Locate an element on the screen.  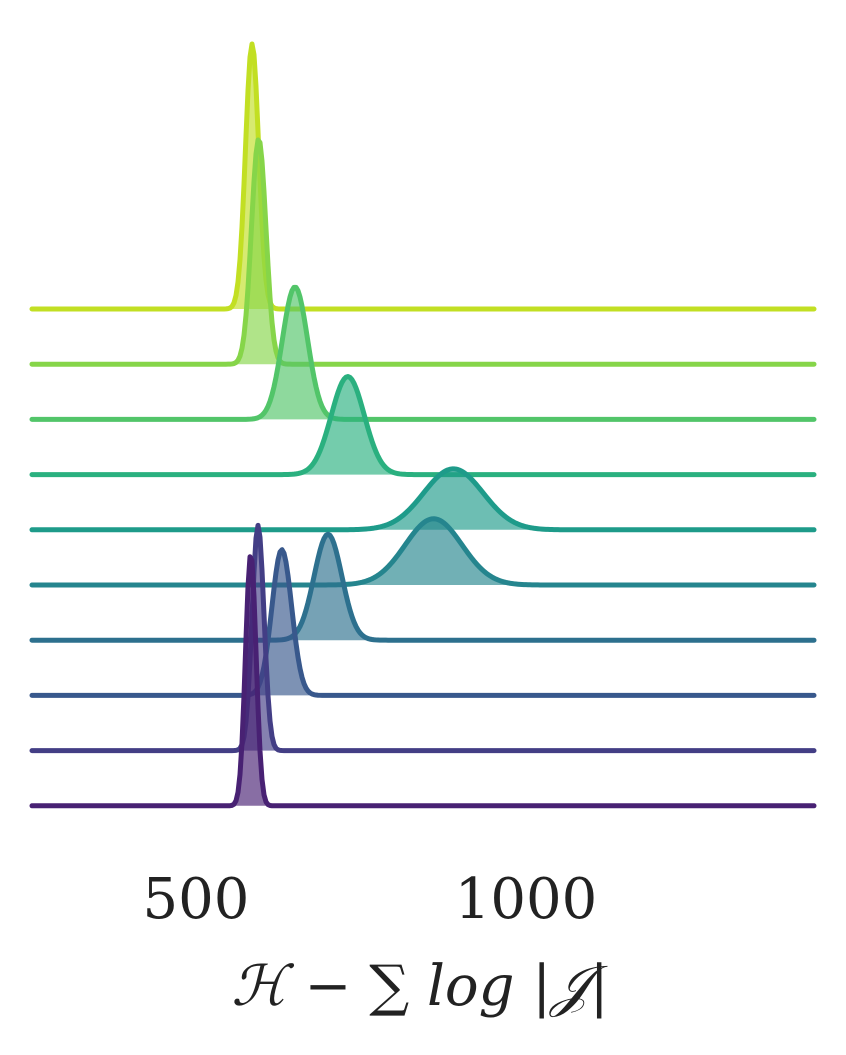
x-tick-label-500: 500 is located at coordinates (196, 899).